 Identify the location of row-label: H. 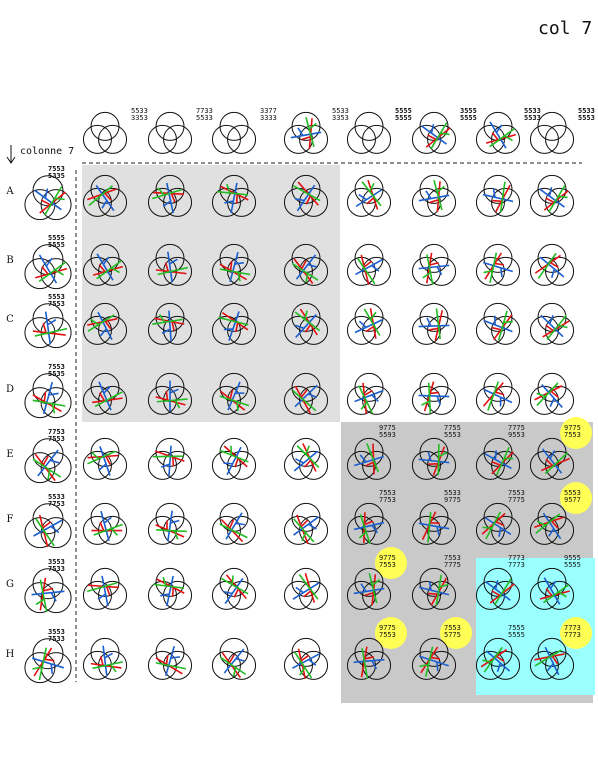
(10, 654).